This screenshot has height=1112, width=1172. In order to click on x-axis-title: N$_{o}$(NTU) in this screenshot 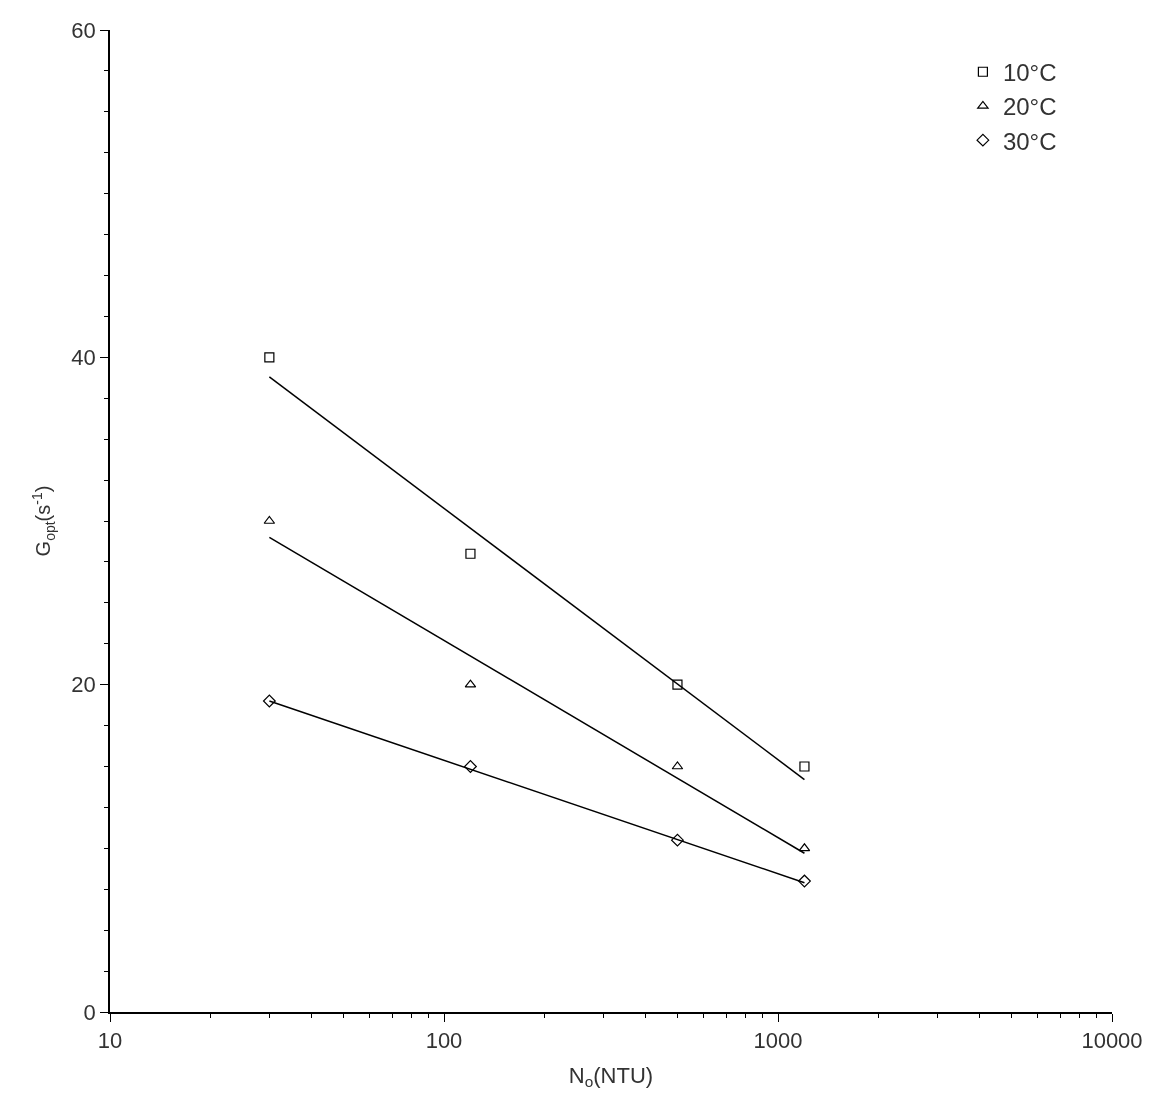, I will do `click(611, 1076)`.